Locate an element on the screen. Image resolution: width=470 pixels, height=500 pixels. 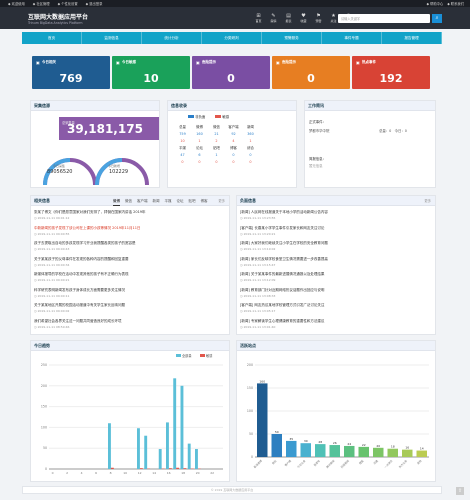
news-headline: [客户端] 长春某小学学生事件引发家长和网友关注讨论 is located at coordinates (282, 227).